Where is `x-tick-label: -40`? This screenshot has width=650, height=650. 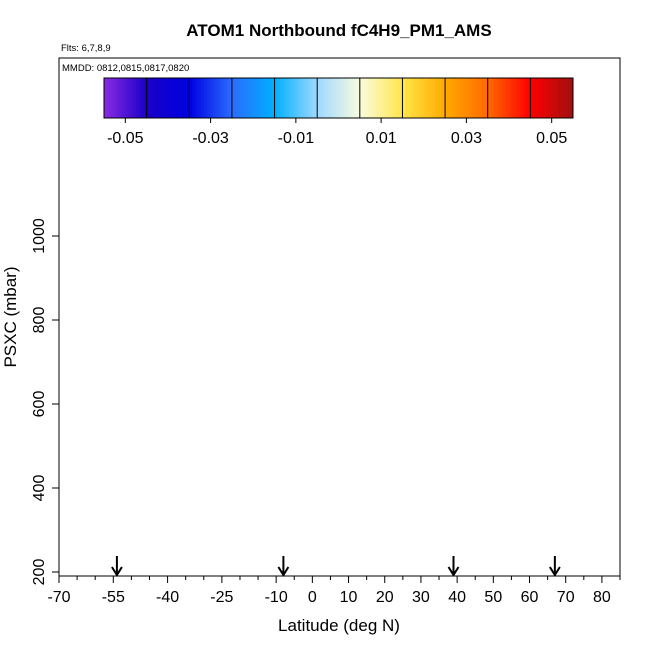
x-tick-label: -40 is located at coordinates (167, 597).